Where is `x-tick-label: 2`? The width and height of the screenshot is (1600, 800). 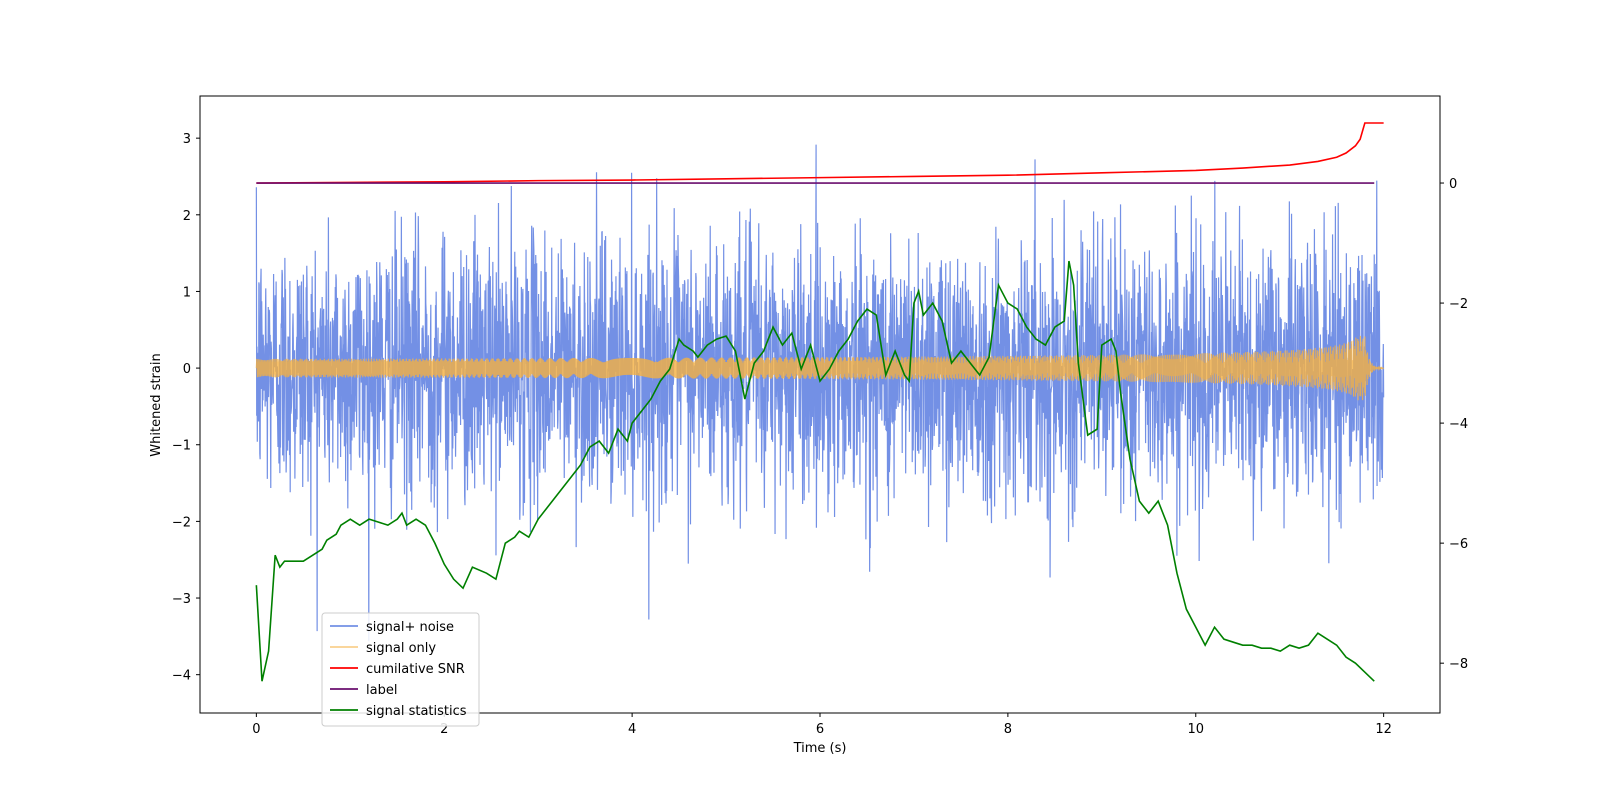
x-tick-label: 2 is located at coordinates (444, 729).